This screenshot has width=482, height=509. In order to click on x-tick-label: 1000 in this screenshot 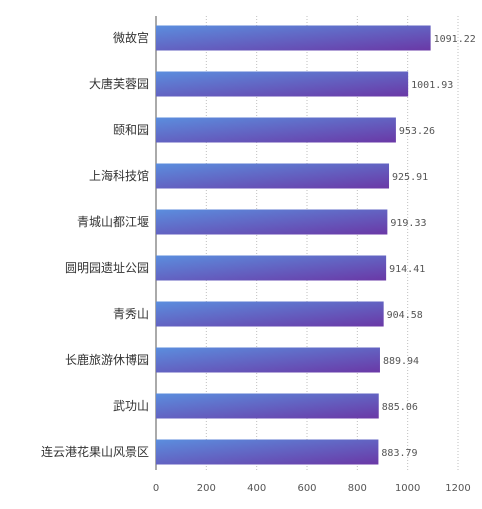, I will do `click(407, 488)`.